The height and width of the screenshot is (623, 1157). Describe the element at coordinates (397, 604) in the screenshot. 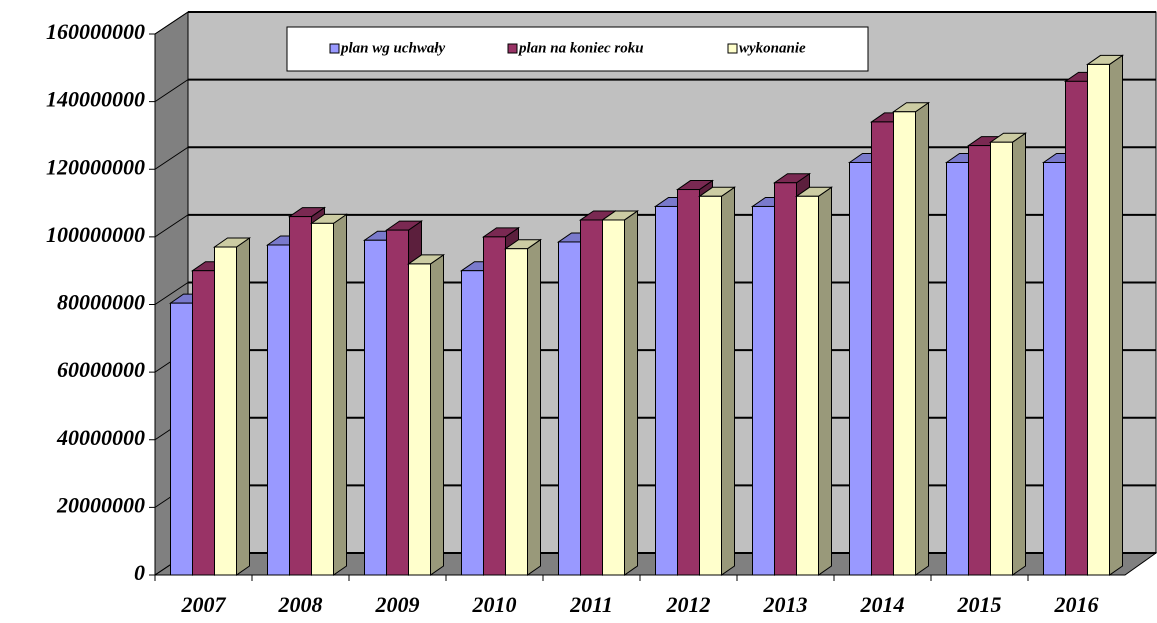

I see `x-tick-label: 2009` at that location.